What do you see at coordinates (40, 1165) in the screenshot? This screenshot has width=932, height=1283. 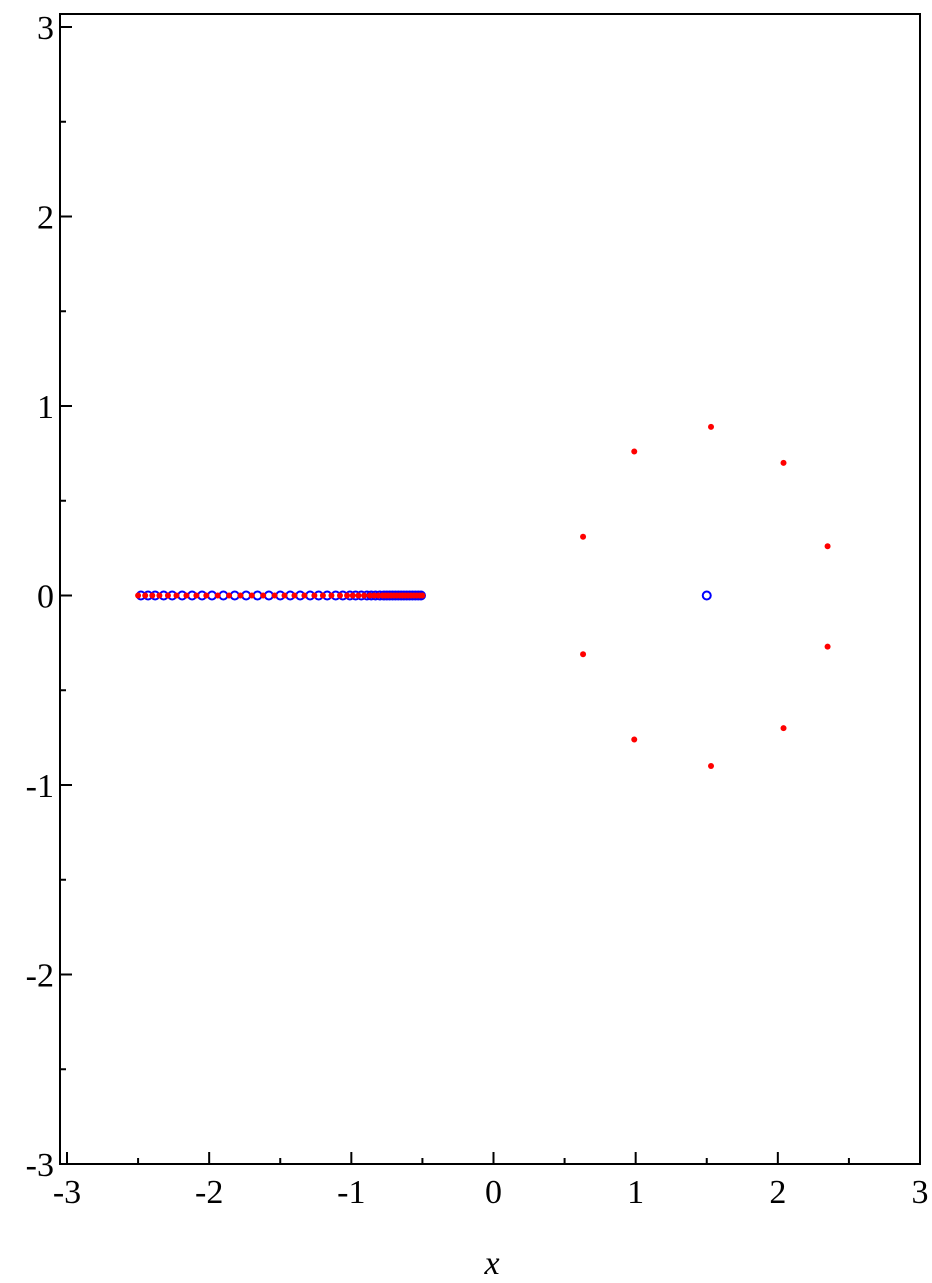 I see `y-tick-label: -3` at bounding box center [40, 1165].